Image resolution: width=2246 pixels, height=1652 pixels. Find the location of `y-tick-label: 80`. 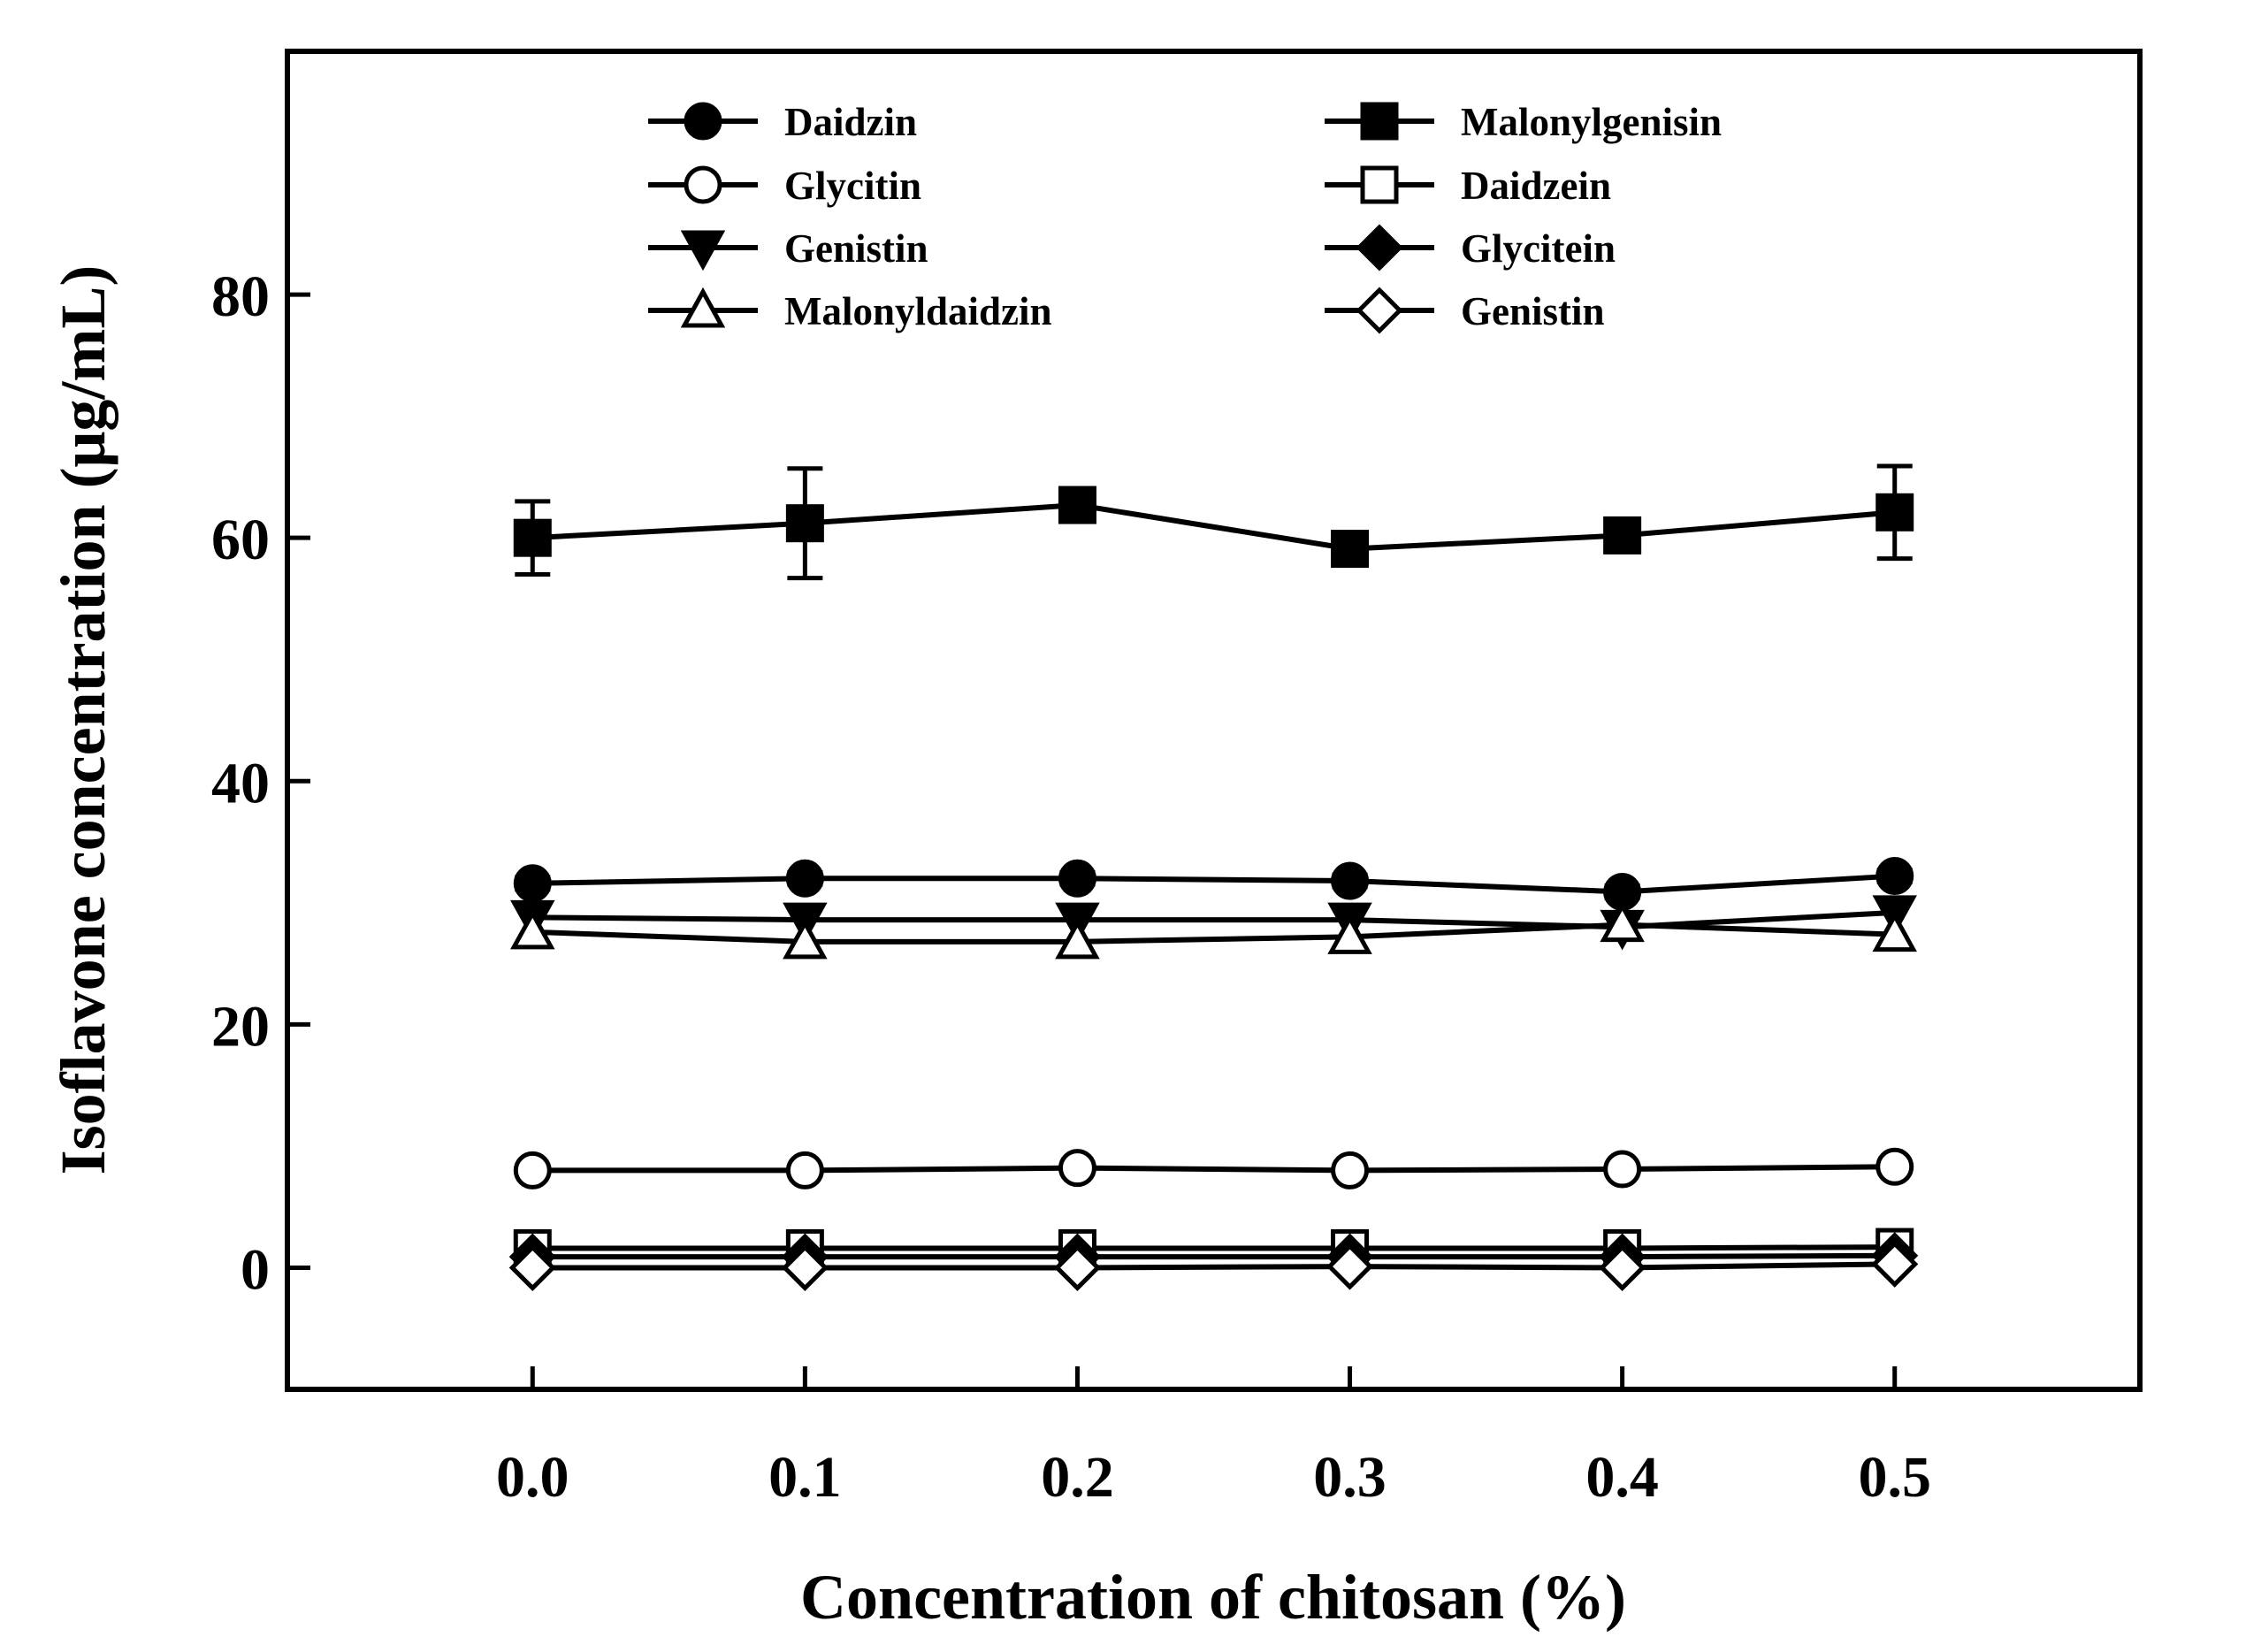

y-tick-label: 80 is located at coordinates (240, 296).